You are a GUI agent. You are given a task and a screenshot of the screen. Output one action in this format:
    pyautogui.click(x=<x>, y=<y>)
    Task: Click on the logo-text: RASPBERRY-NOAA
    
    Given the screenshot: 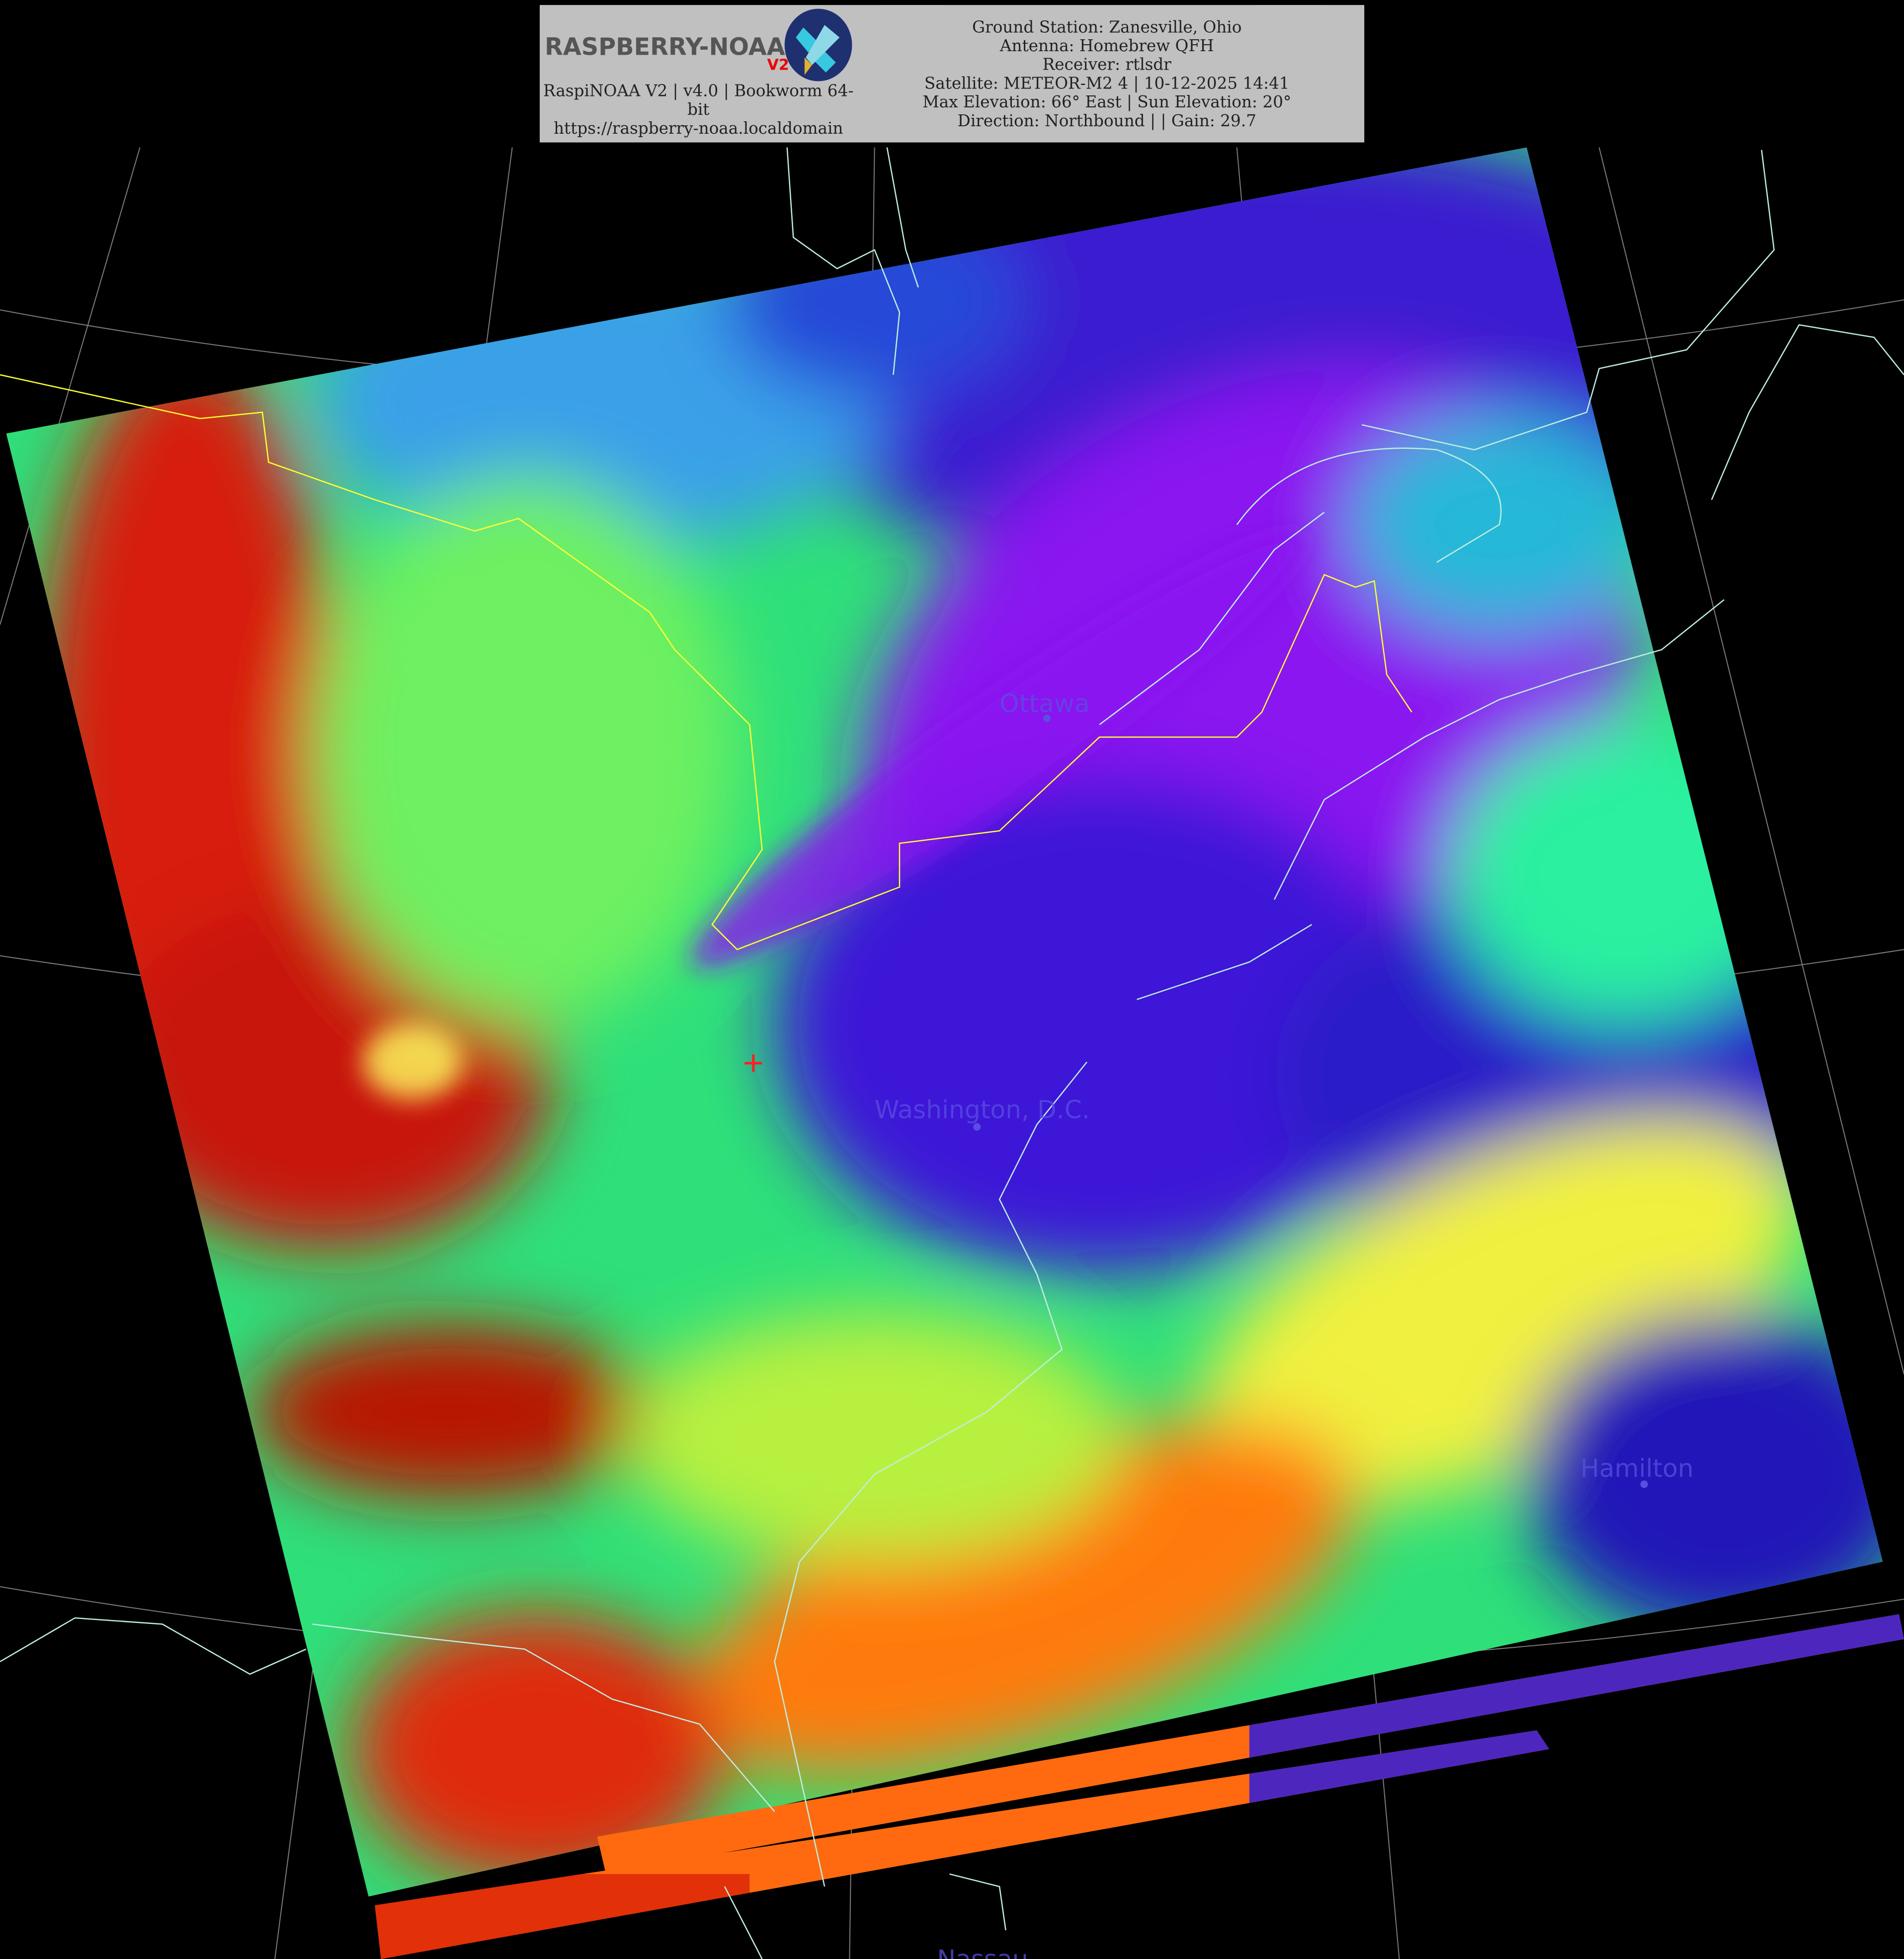 What is the action you would take?
    pyautogui.click(x=665, y=47)
    